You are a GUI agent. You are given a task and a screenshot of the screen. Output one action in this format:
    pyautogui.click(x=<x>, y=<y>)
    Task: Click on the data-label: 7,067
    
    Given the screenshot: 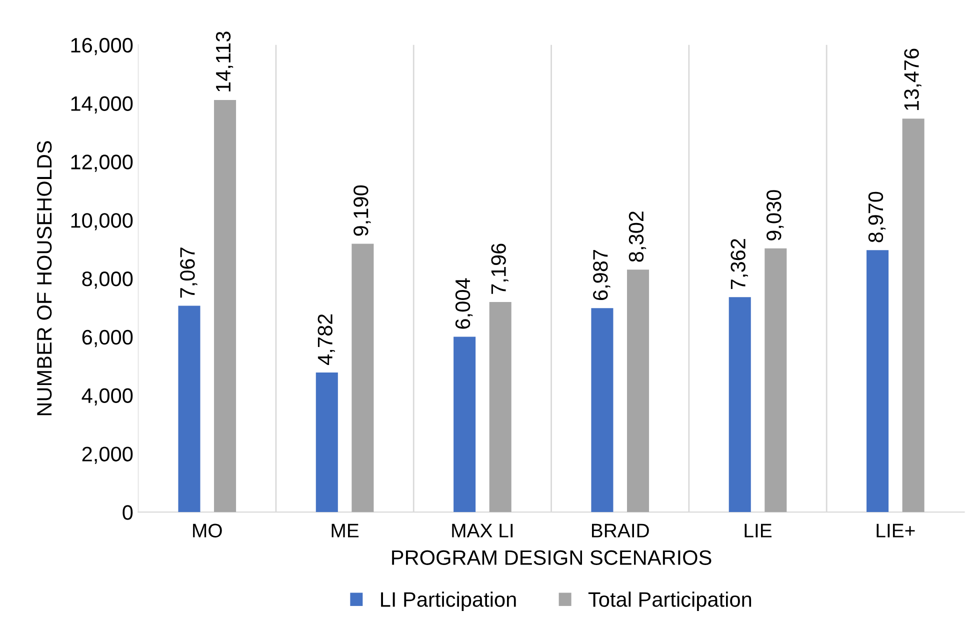 What is the action you would take?
    pyautogui.click(x=189, y=273)
    